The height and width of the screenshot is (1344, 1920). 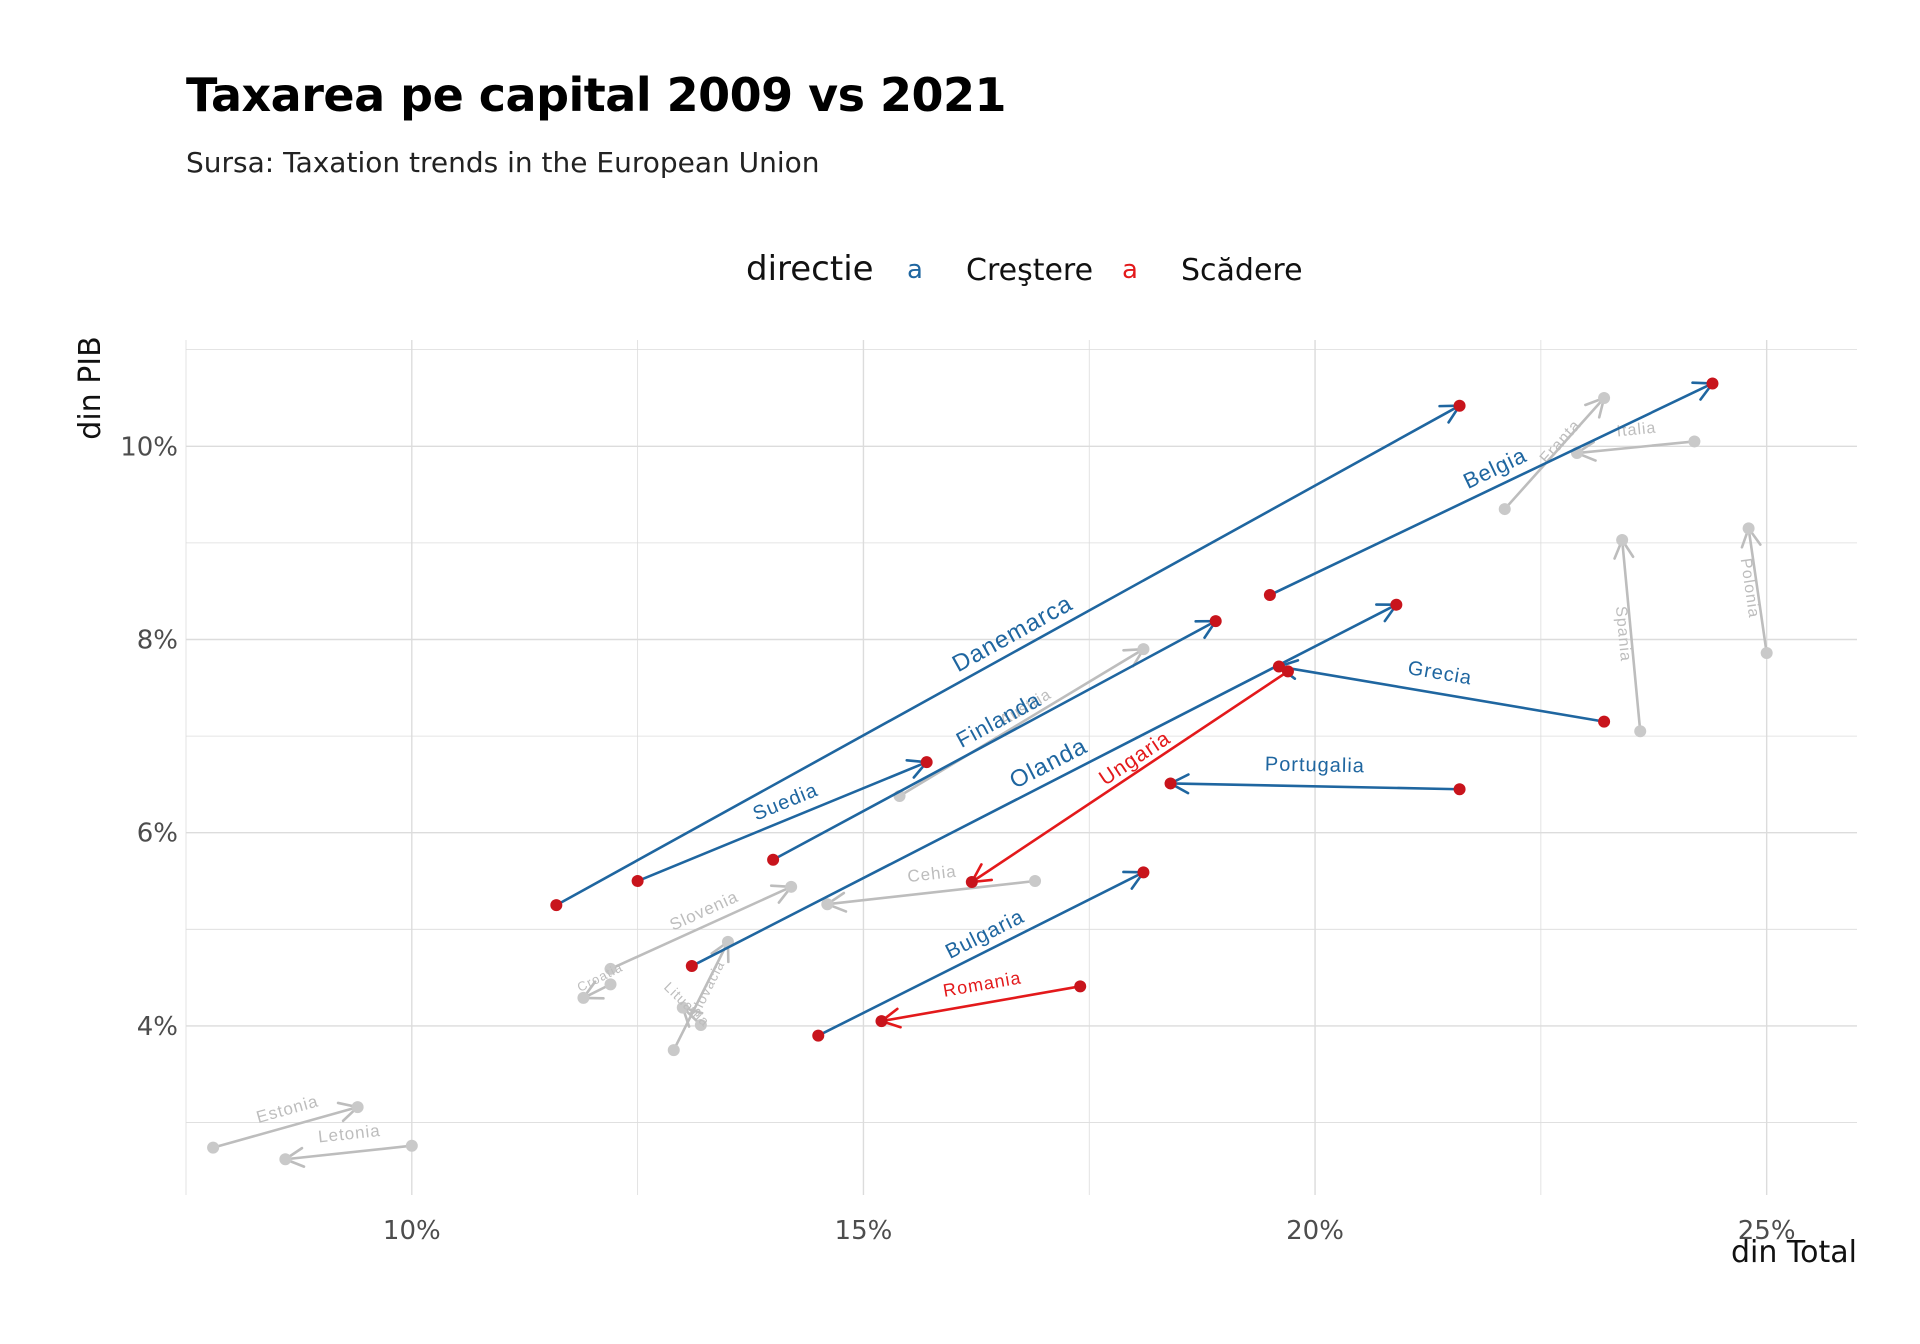 I want to click on country-label-belgia: Belgia, so click(x=1494, y=468).